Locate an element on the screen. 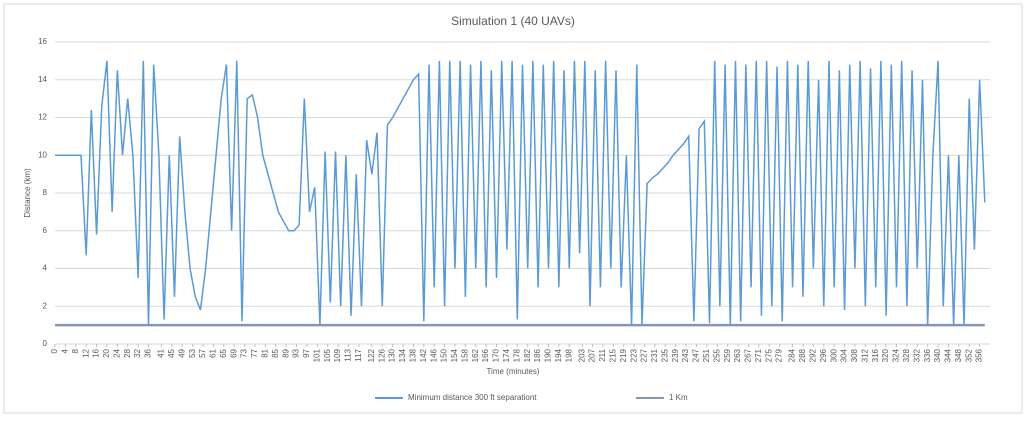 The width and height of the screenshot is (1027, 423). x-tick-label: 150 is located at coordinates (444, 355).